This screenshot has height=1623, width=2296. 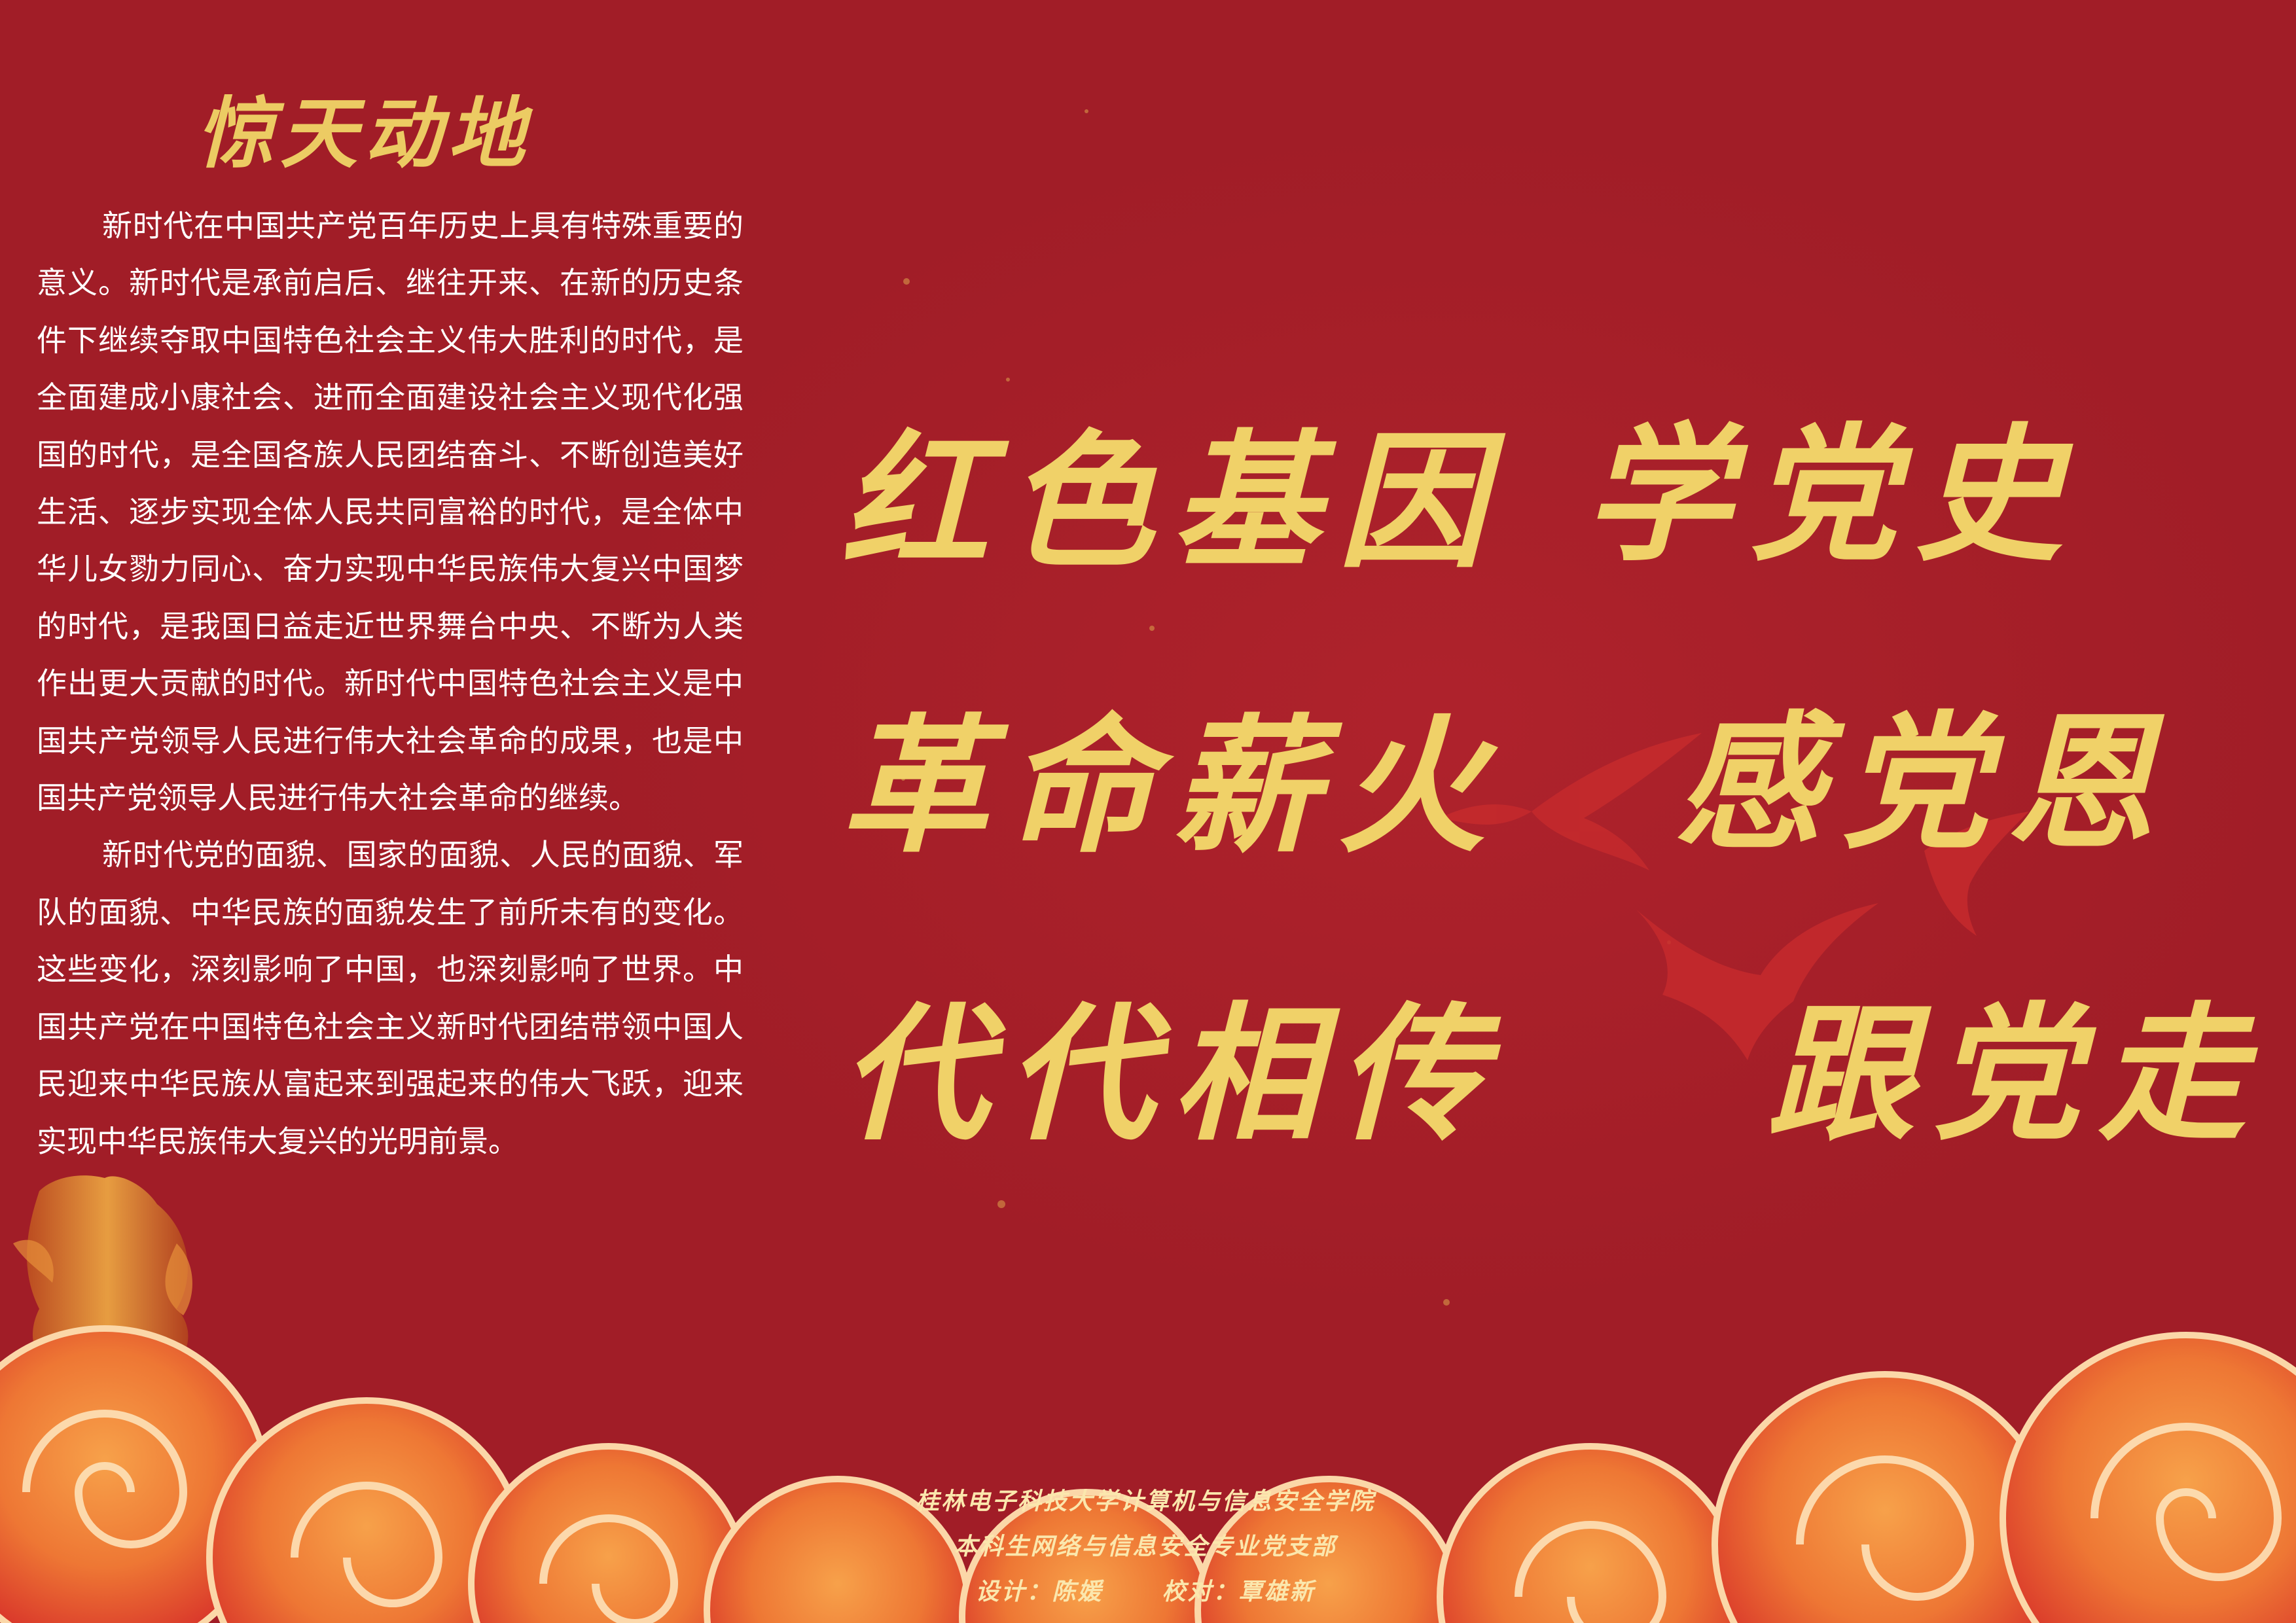 I want to click on section-title: 惊天动地, so click(x=364, y=133).